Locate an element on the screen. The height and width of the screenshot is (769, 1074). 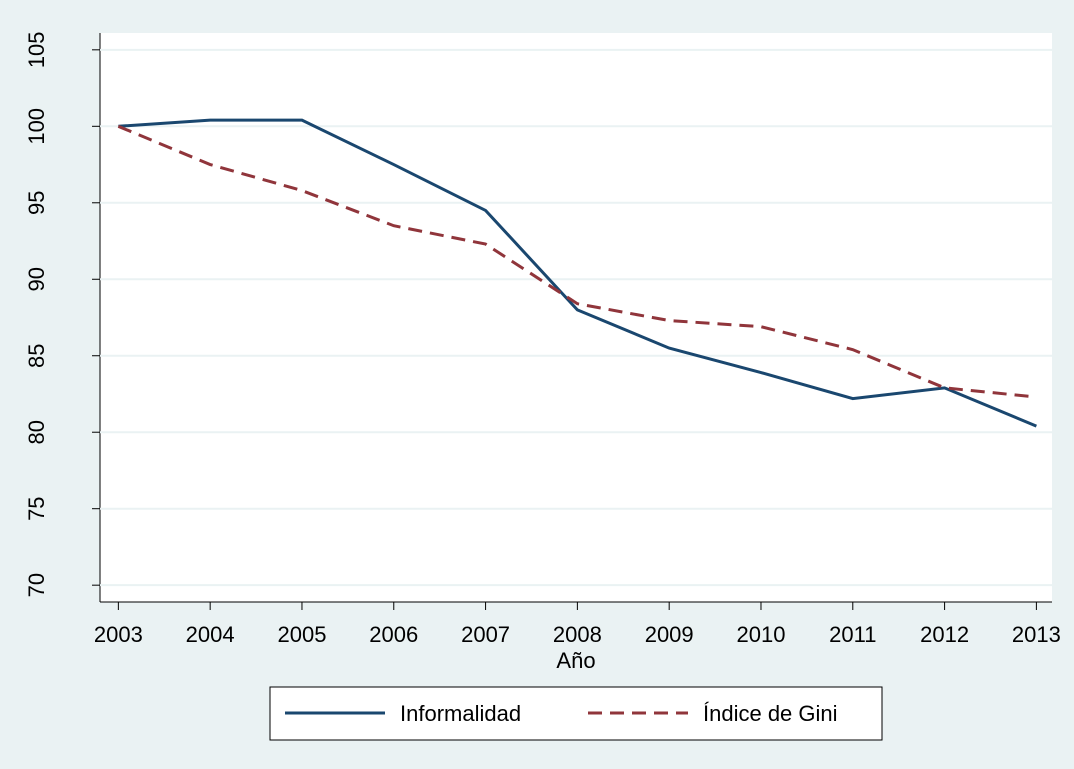
y-tick-label: 105 is located at coordinates (36, 49).